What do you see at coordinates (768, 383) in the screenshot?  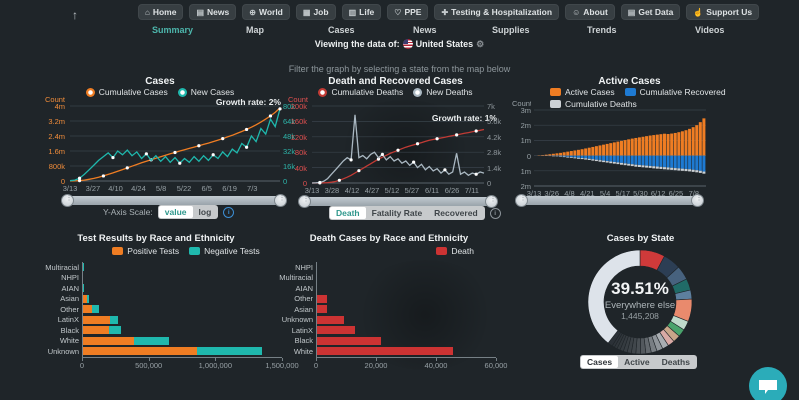 I see `chat-widget-button` at bounding box center [768, 383].